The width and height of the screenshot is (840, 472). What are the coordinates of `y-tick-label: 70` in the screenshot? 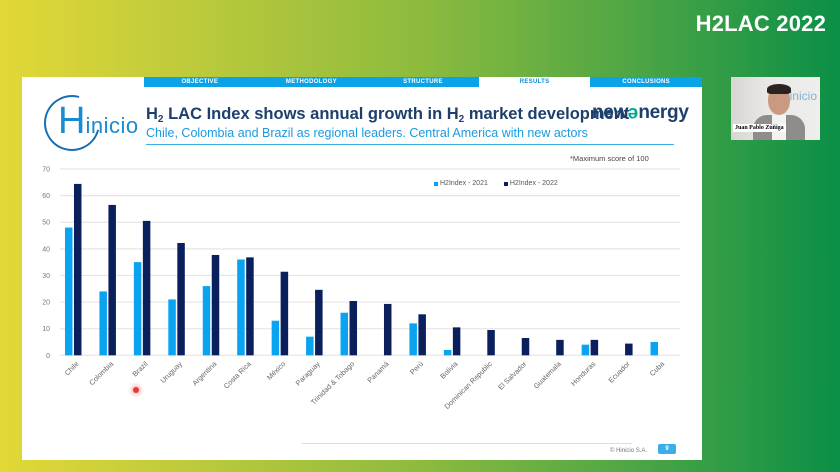 It's located at (46, 170).